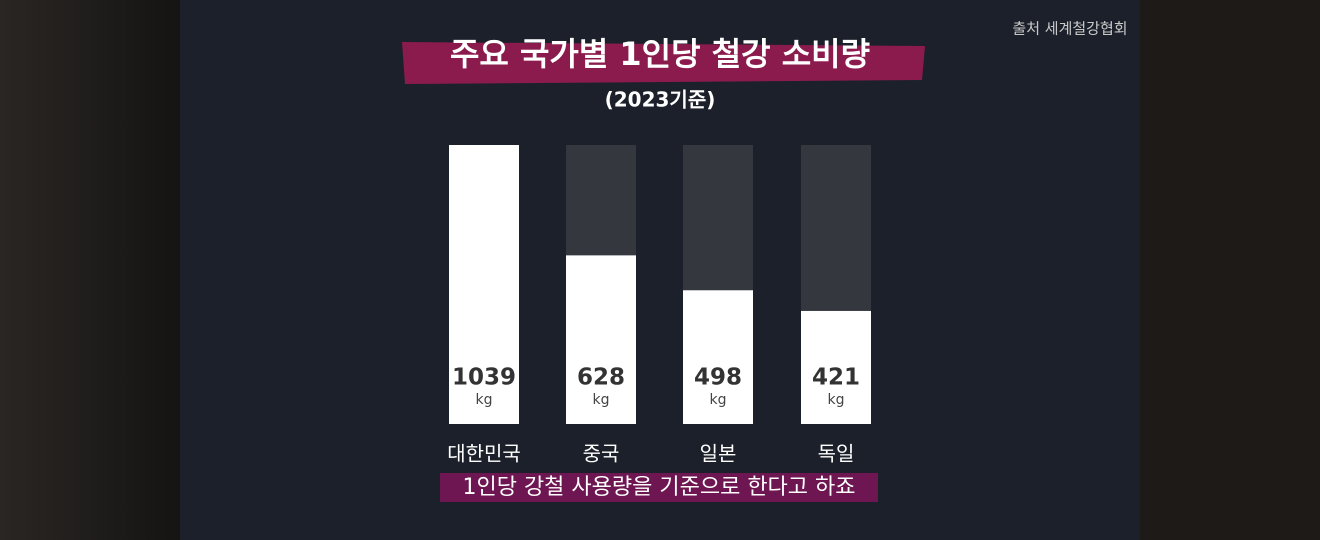 This screenshot has width=1320, height=540. Describe the element at coordinates (660, 100) in the screenshot. I see `chart-subtitle: (2023기준)` at that location.